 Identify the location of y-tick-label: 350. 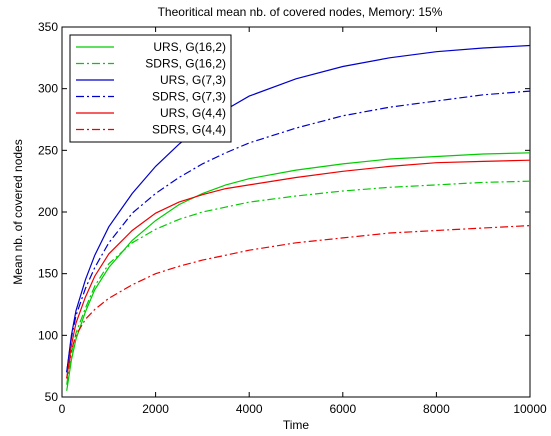
(48, 27).